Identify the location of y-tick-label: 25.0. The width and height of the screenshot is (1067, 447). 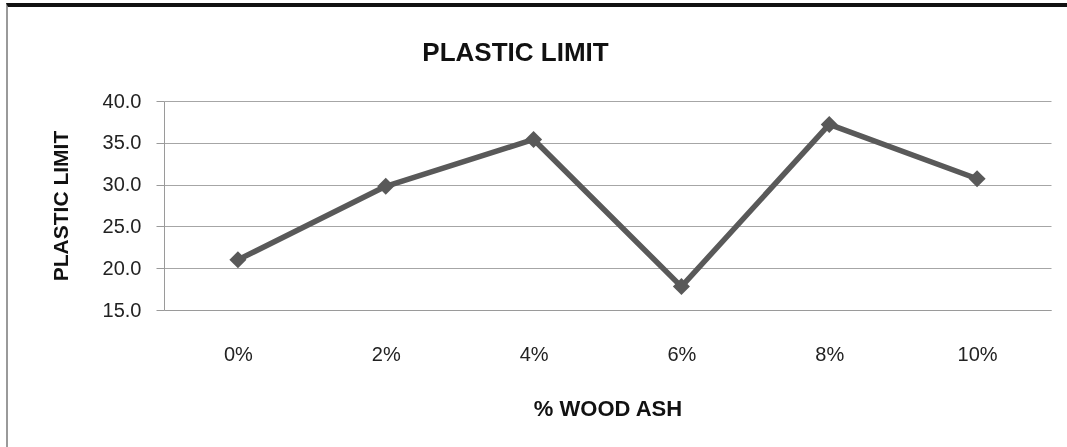
(122, 225).